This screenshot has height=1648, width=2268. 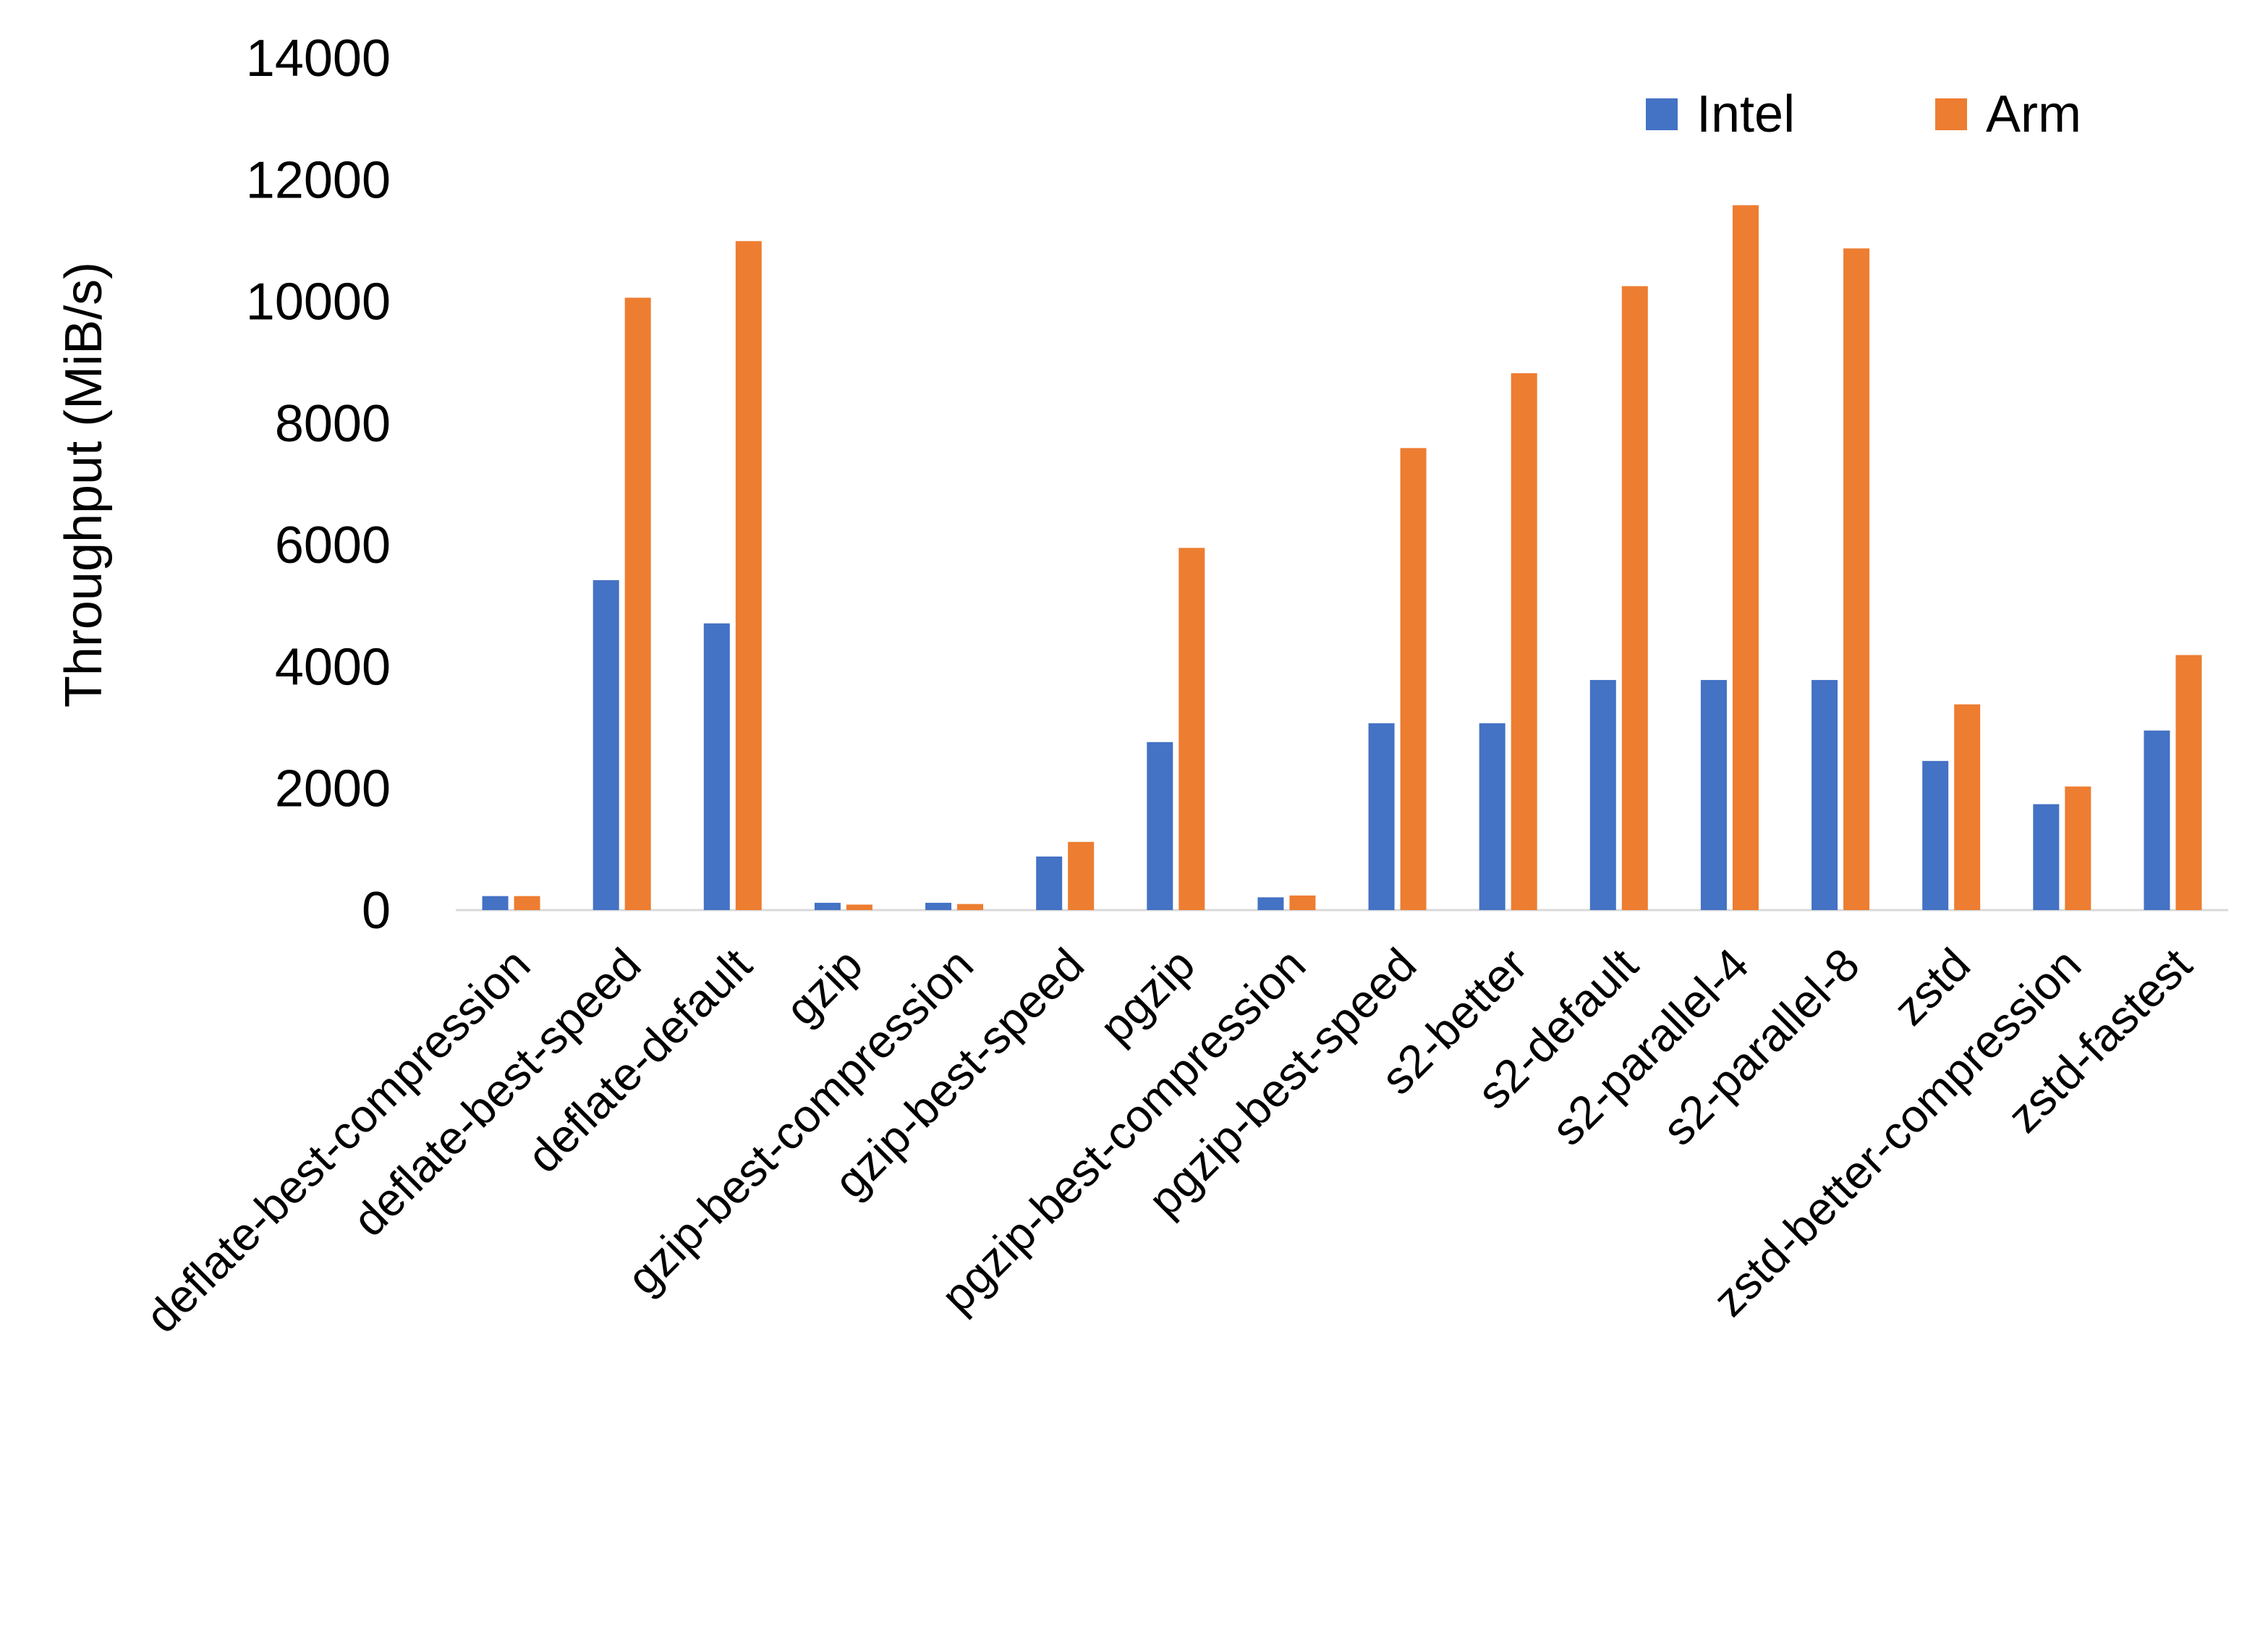 What do you see at coordinates (318, 180) in the screenshot?
I see `y-tick-label: 12000` at bounding box center [318, 180].